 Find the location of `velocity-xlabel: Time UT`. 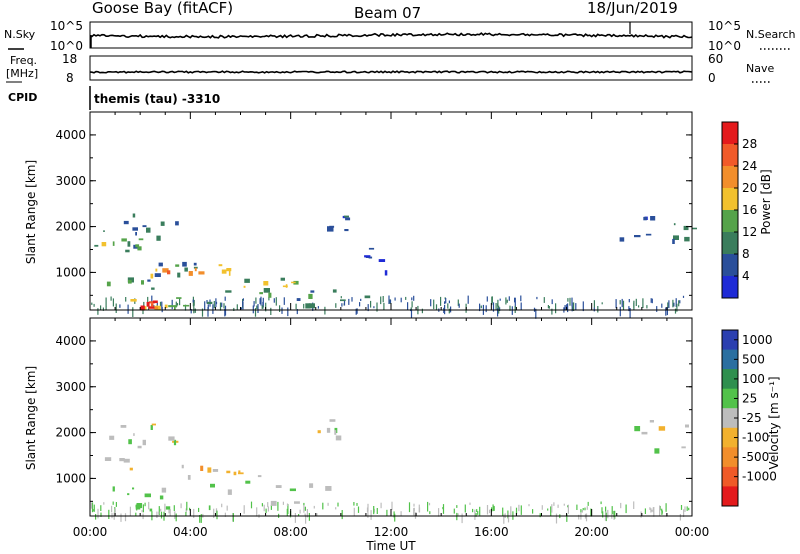

velocity-xlabel: Time UT is located at coordinates (390, 546).